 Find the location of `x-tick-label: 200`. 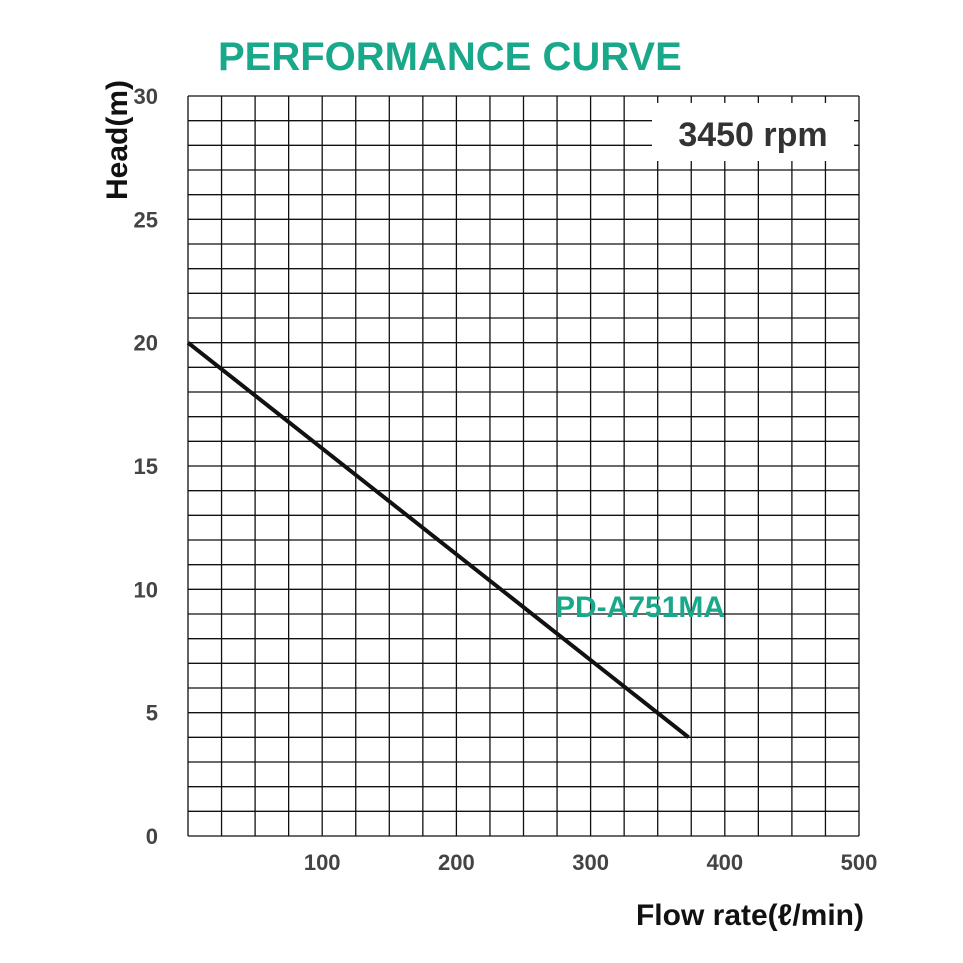

x-tick-label: 200 is located at coordinates (456, 862).